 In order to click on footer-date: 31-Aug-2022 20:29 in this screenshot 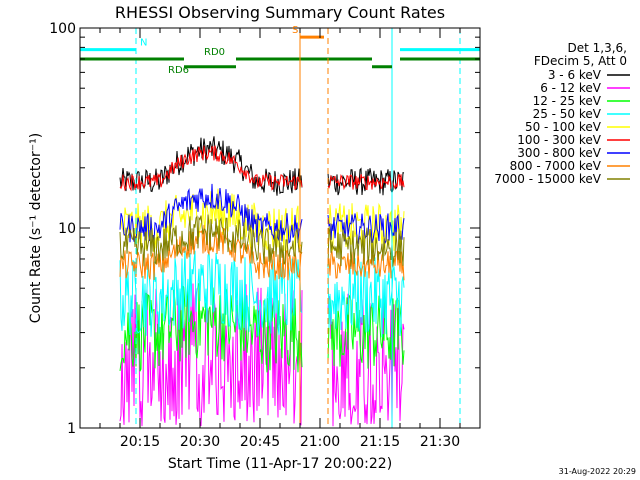, I will do `click(597, 471)`.